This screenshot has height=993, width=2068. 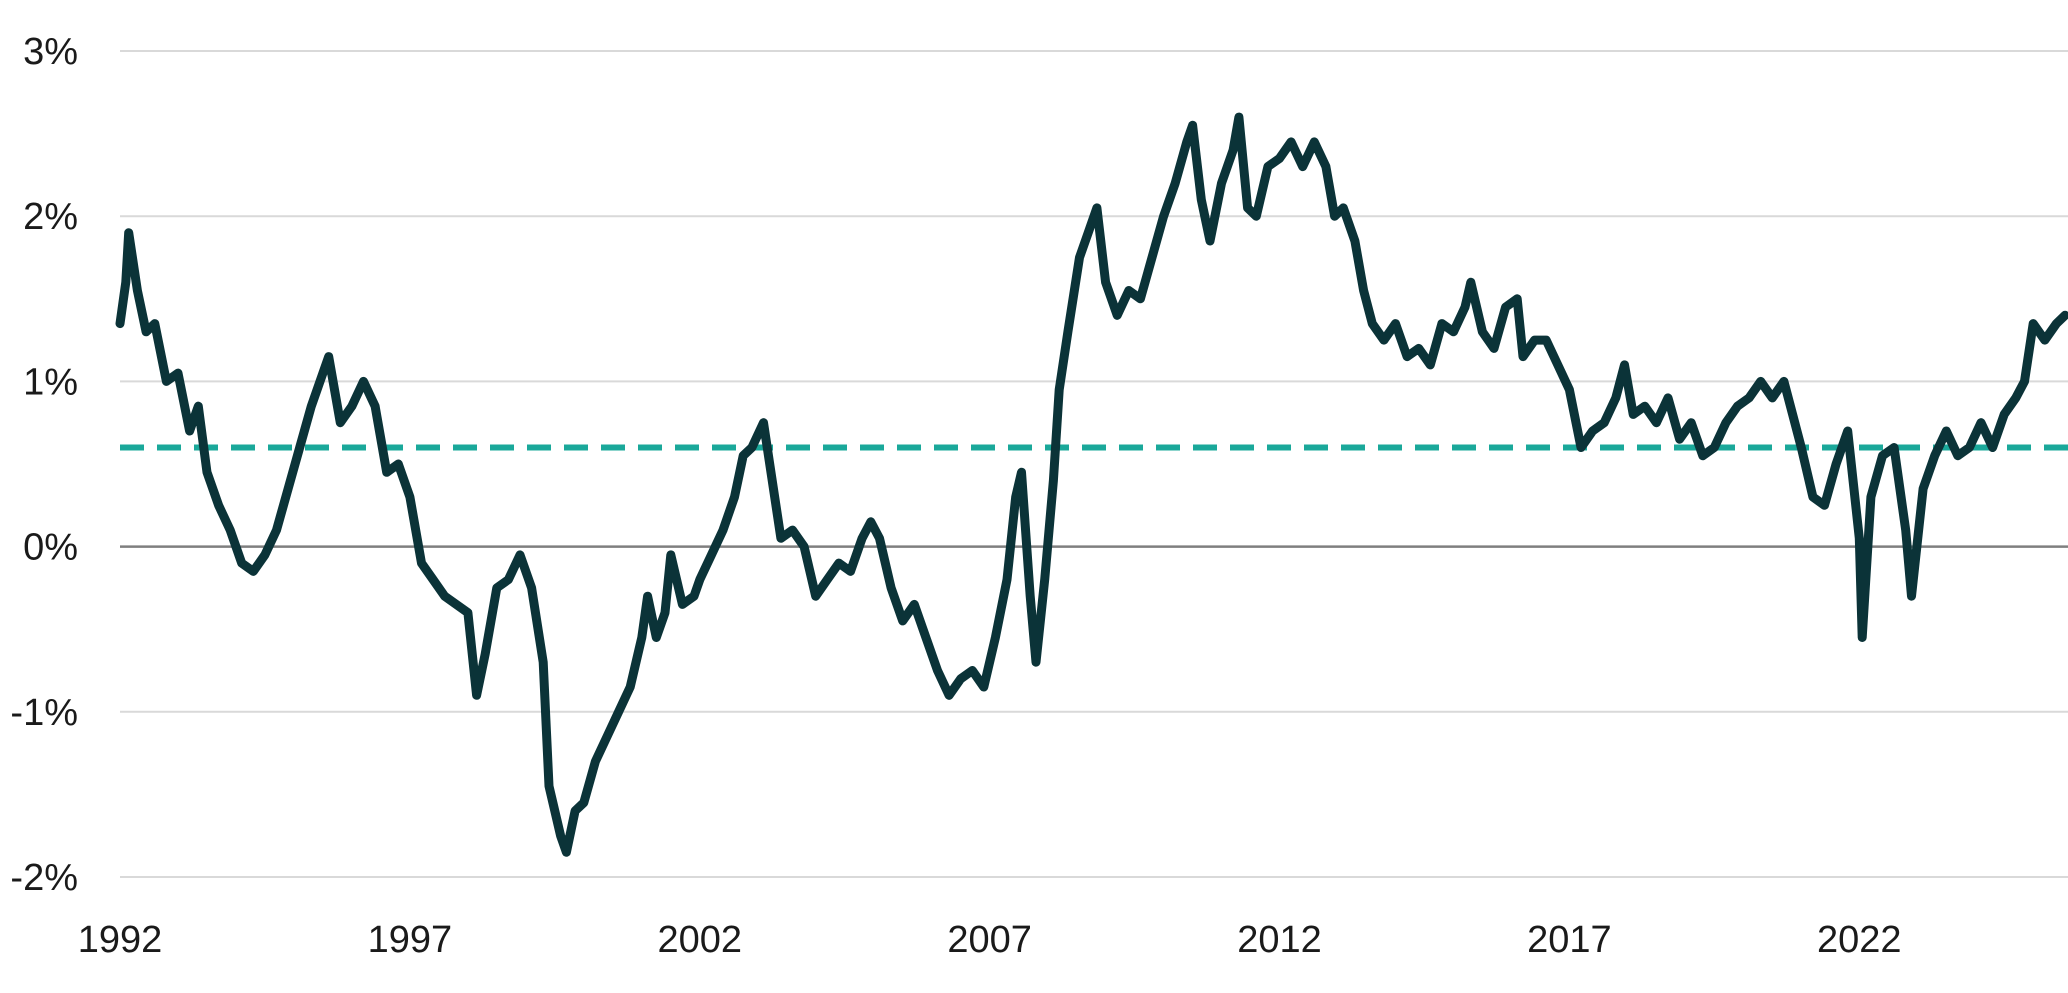 What do you see at coordinates (699, 940) in the screenshot?
I see `x-tick-label: 2002` at bounding box center [699, 940].